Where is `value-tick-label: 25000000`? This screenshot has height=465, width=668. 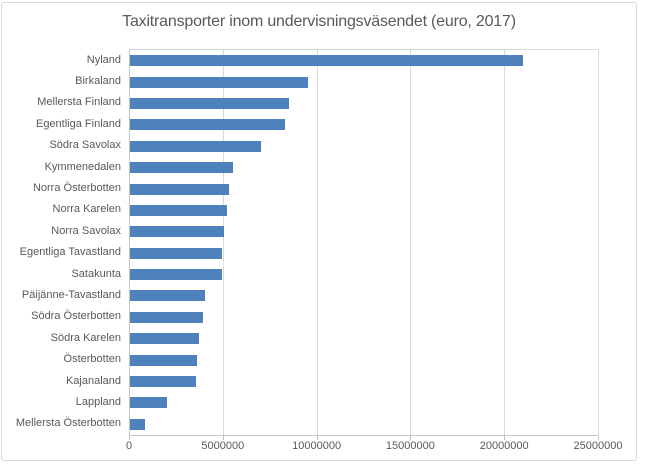 value-tick-label: 25000000 is located at coordinates (598, 446).